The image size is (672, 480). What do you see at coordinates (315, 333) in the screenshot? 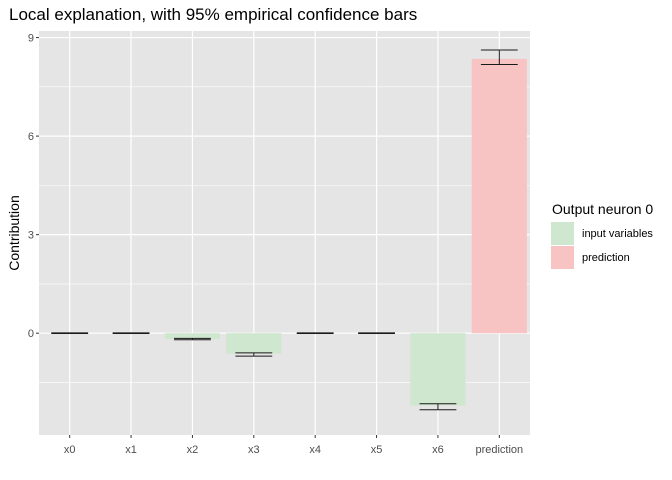
I see `error-bar-x4` at bounding box center [315, 333].